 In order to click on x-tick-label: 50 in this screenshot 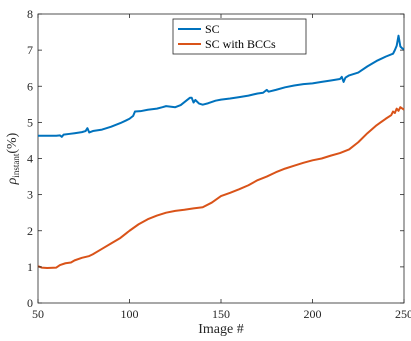, I will do `click(38, 314)`.